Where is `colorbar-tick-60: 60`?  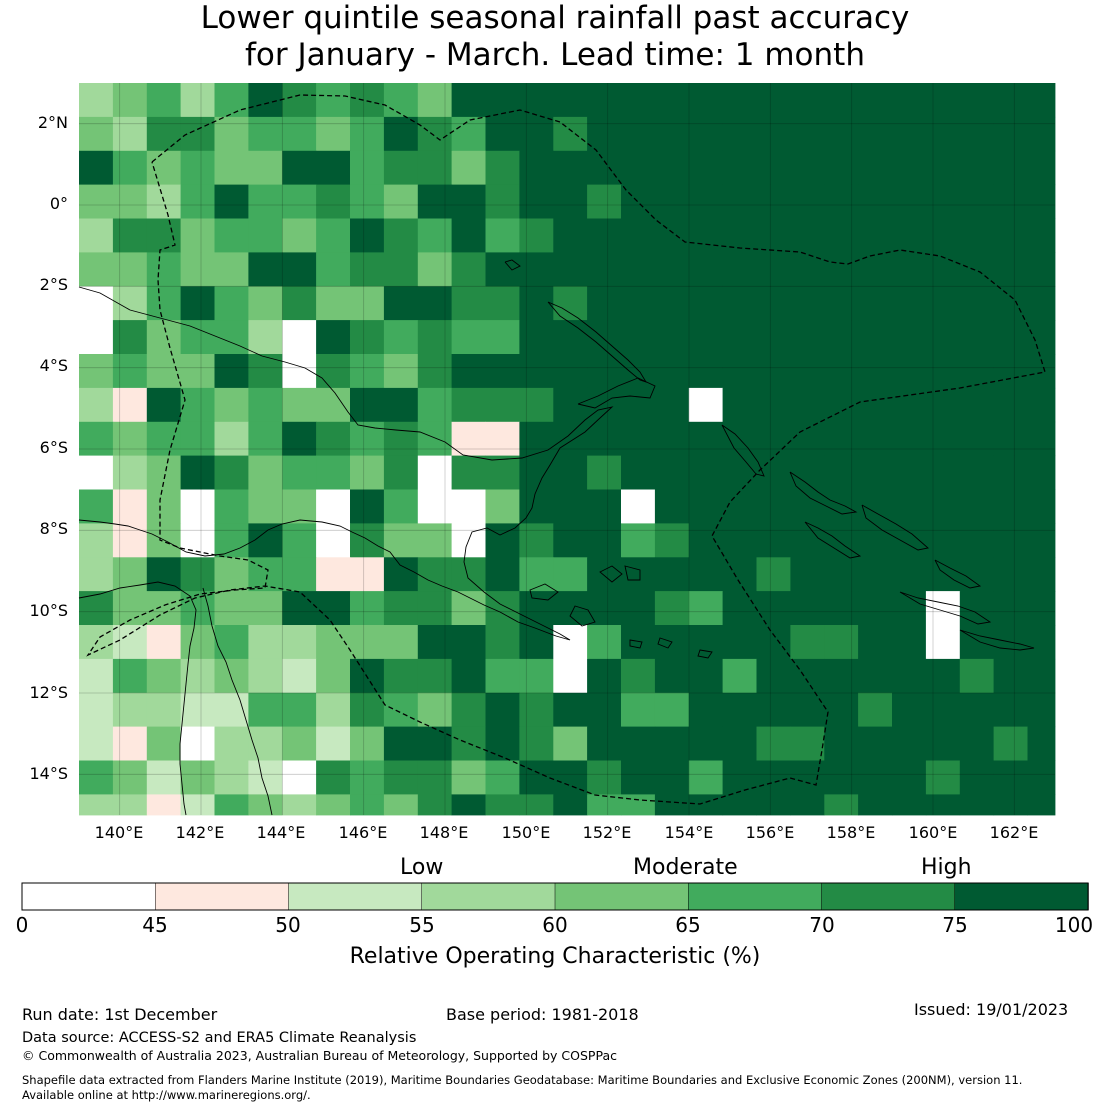
colorbar-tick-60: 60 is located at coordinates (555, 925).